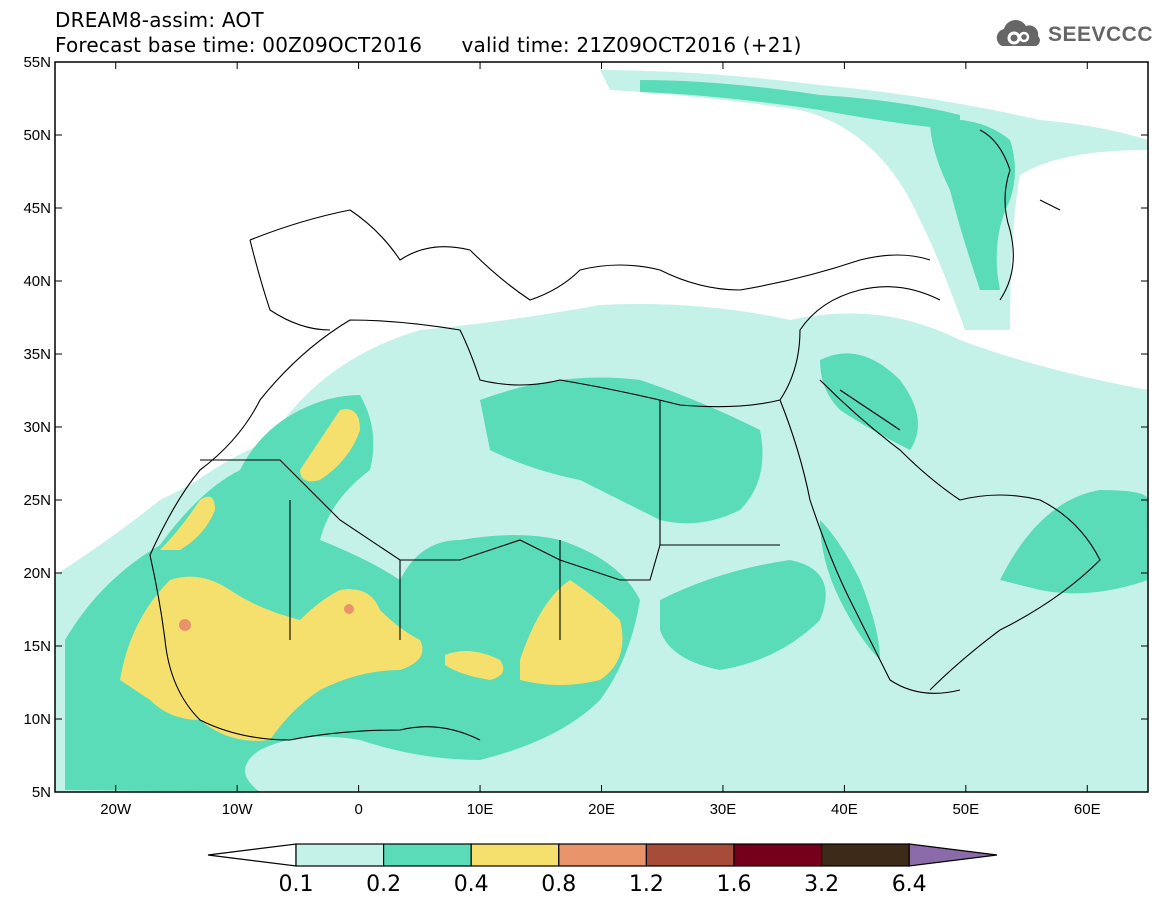 Image resolution: width=1165 pixels, height=905 pixels. Describe the element at coordinates (965, 809) in the screenshot. I see `lon-tick-label: 50E` at that location.